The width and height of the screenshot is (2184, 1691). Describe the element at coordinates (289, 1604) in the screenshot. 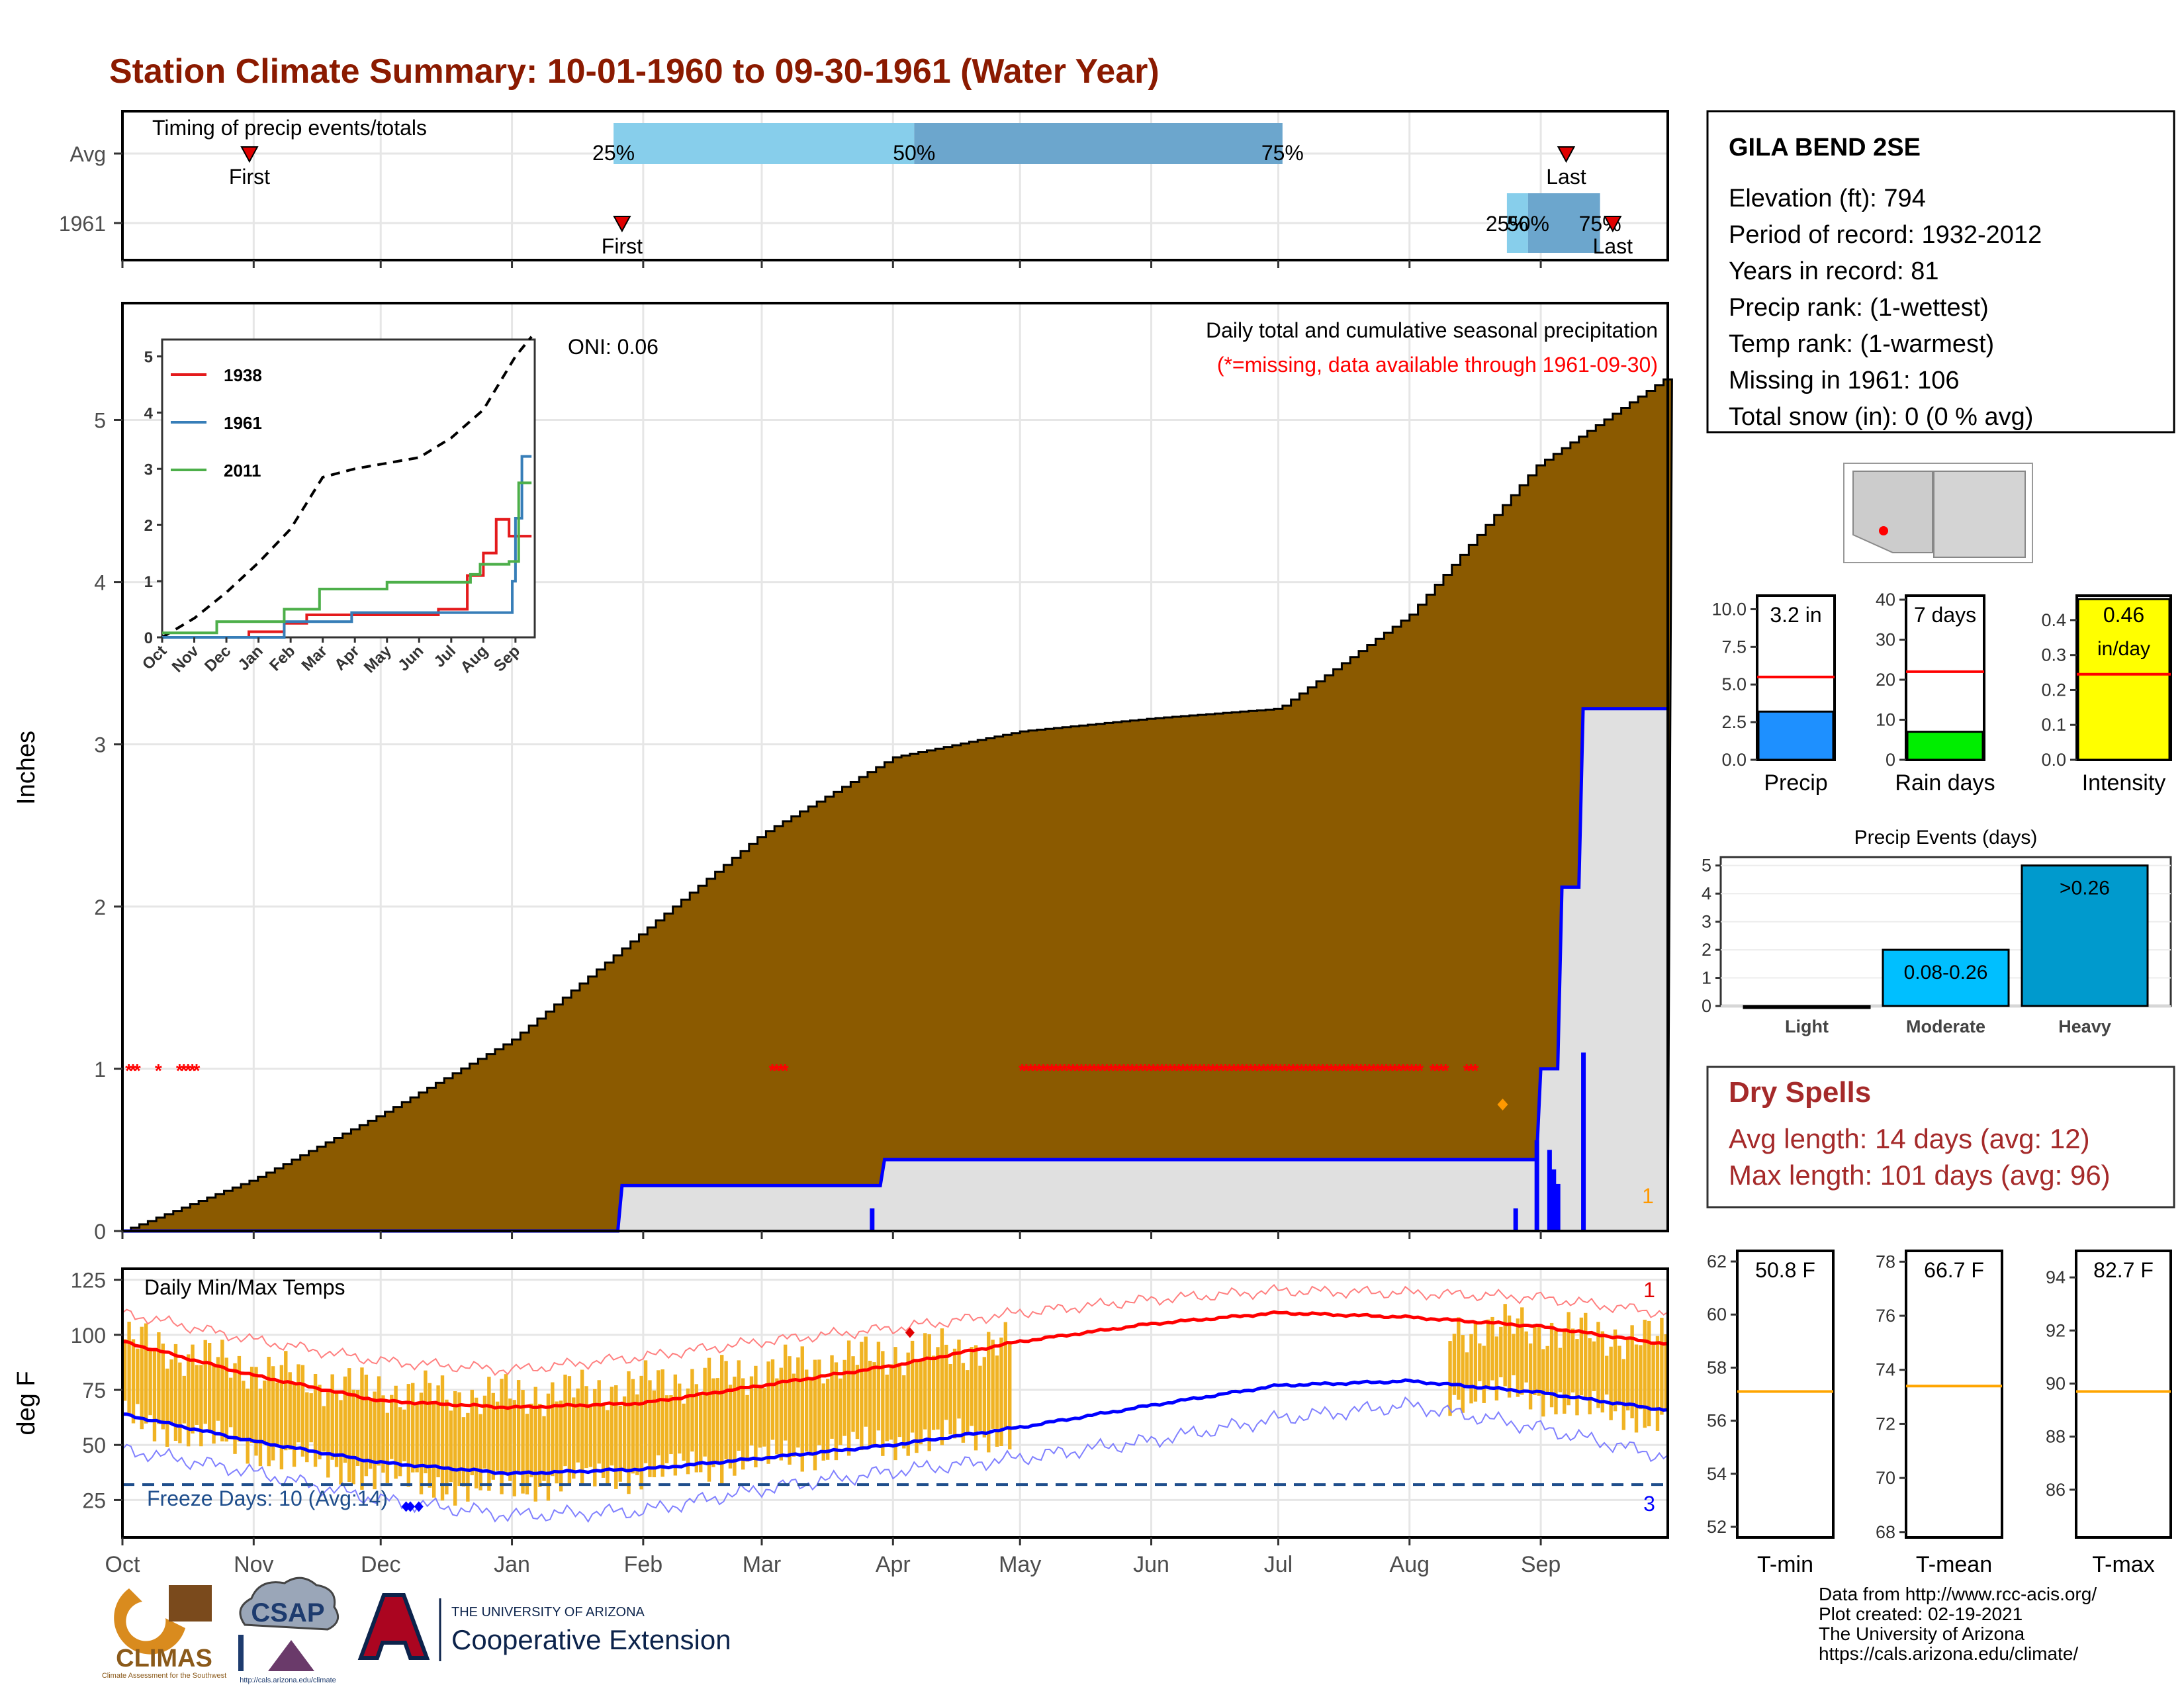

I see `csap-logo-cloud` at that location.